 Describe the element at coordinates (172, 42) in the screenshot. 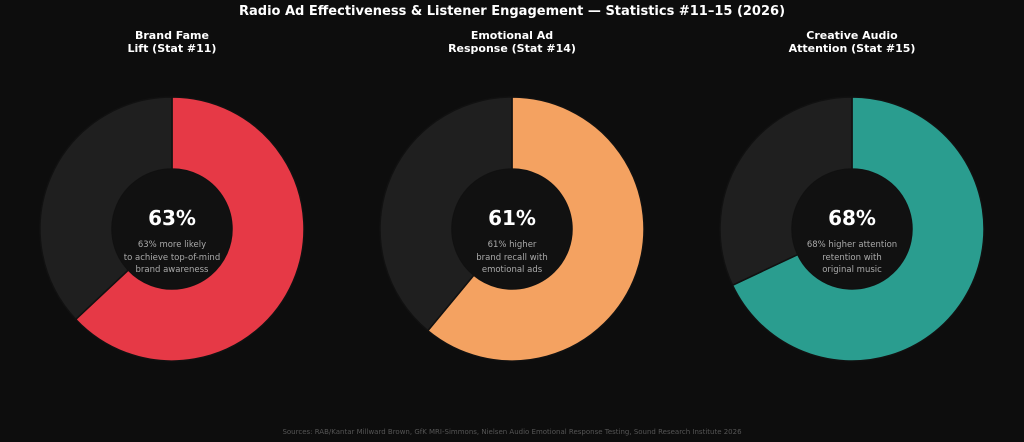

I see `chart-title: Brand Fame Lift (Stat #11)` at that location.